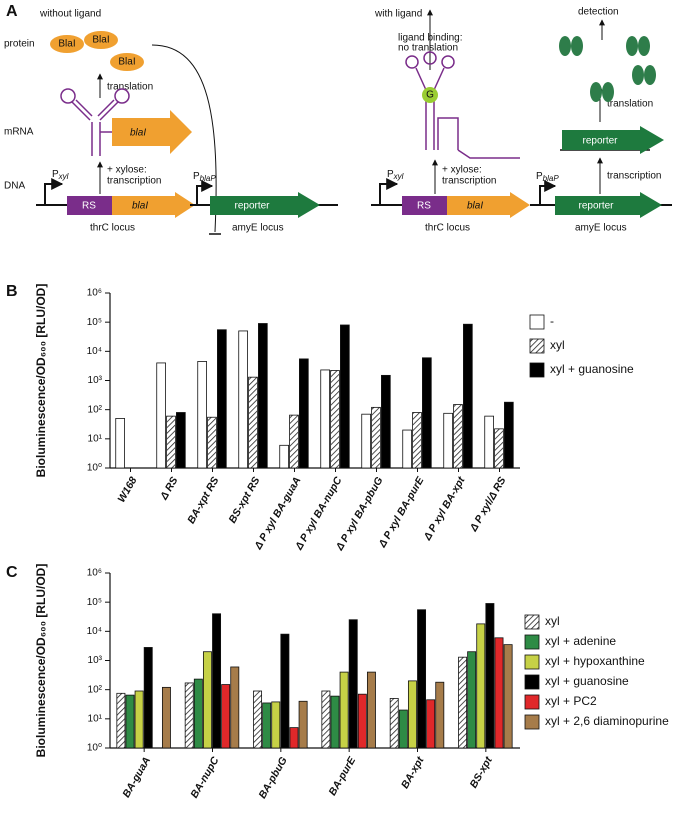 Image resolution: width=675 pixels, height=837 pixels. Describe the element at coordinates (94, 351) in the screenshot. I see `y-tick-label: 10⁴` at that location.